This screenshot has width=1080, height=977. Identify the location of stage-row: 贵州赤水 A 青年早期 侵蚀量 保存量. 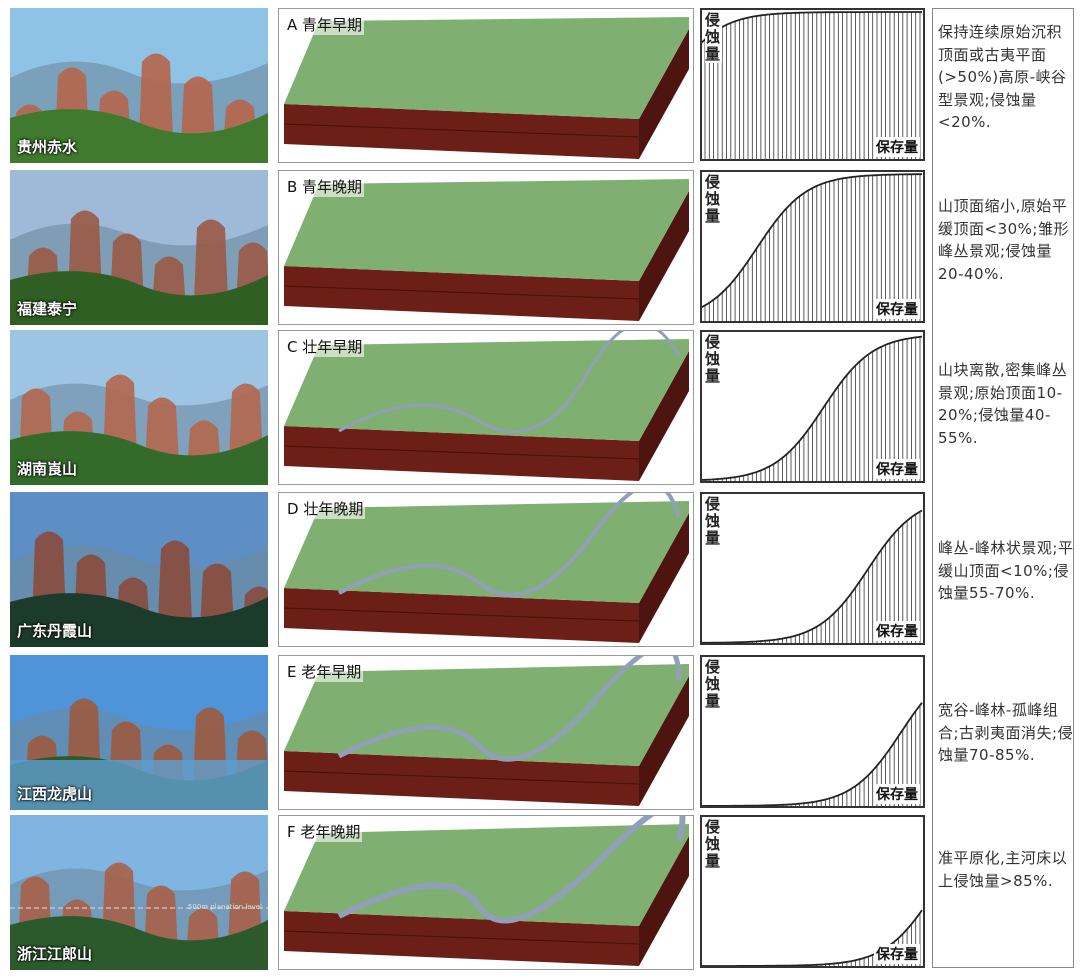
(469, 85).